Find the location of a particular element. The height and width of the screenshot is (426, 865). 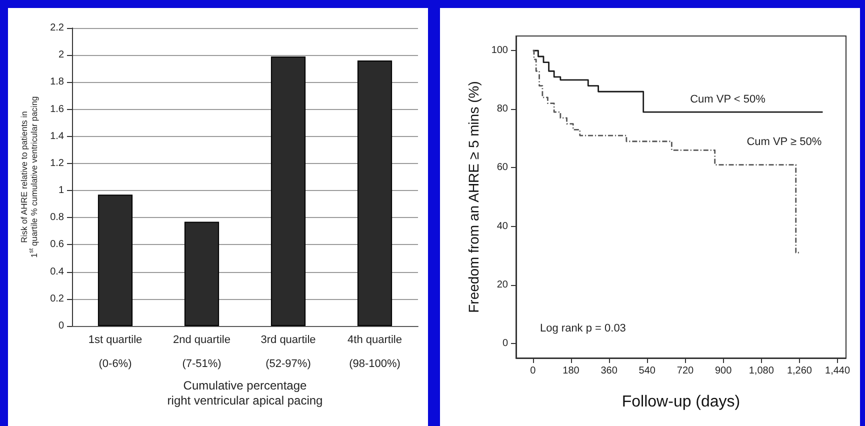

y-tick-label: 0.6 is located at coordinates (57, 244).